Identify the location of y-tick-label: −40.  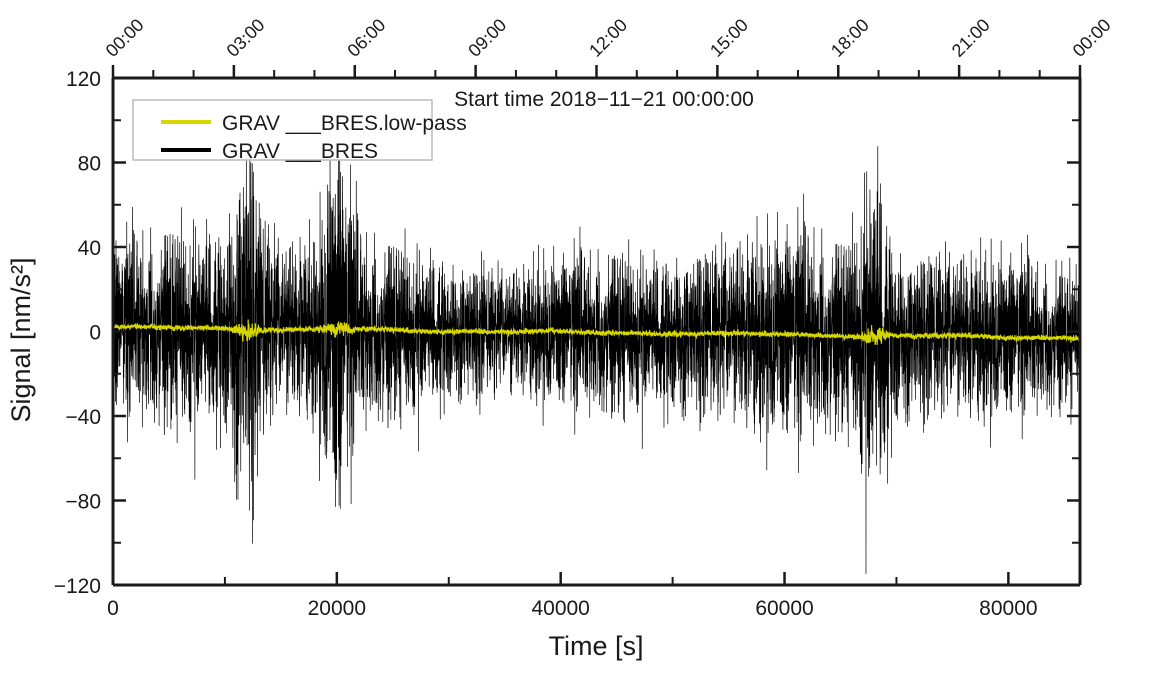
(83, 417).